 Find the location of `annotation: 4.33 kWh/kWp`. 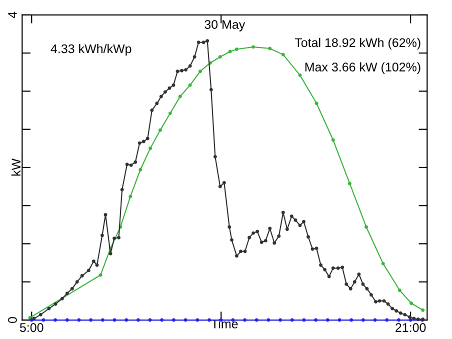

annotation: 4.33 kWh/kWp is located at coordinates (91, 50).